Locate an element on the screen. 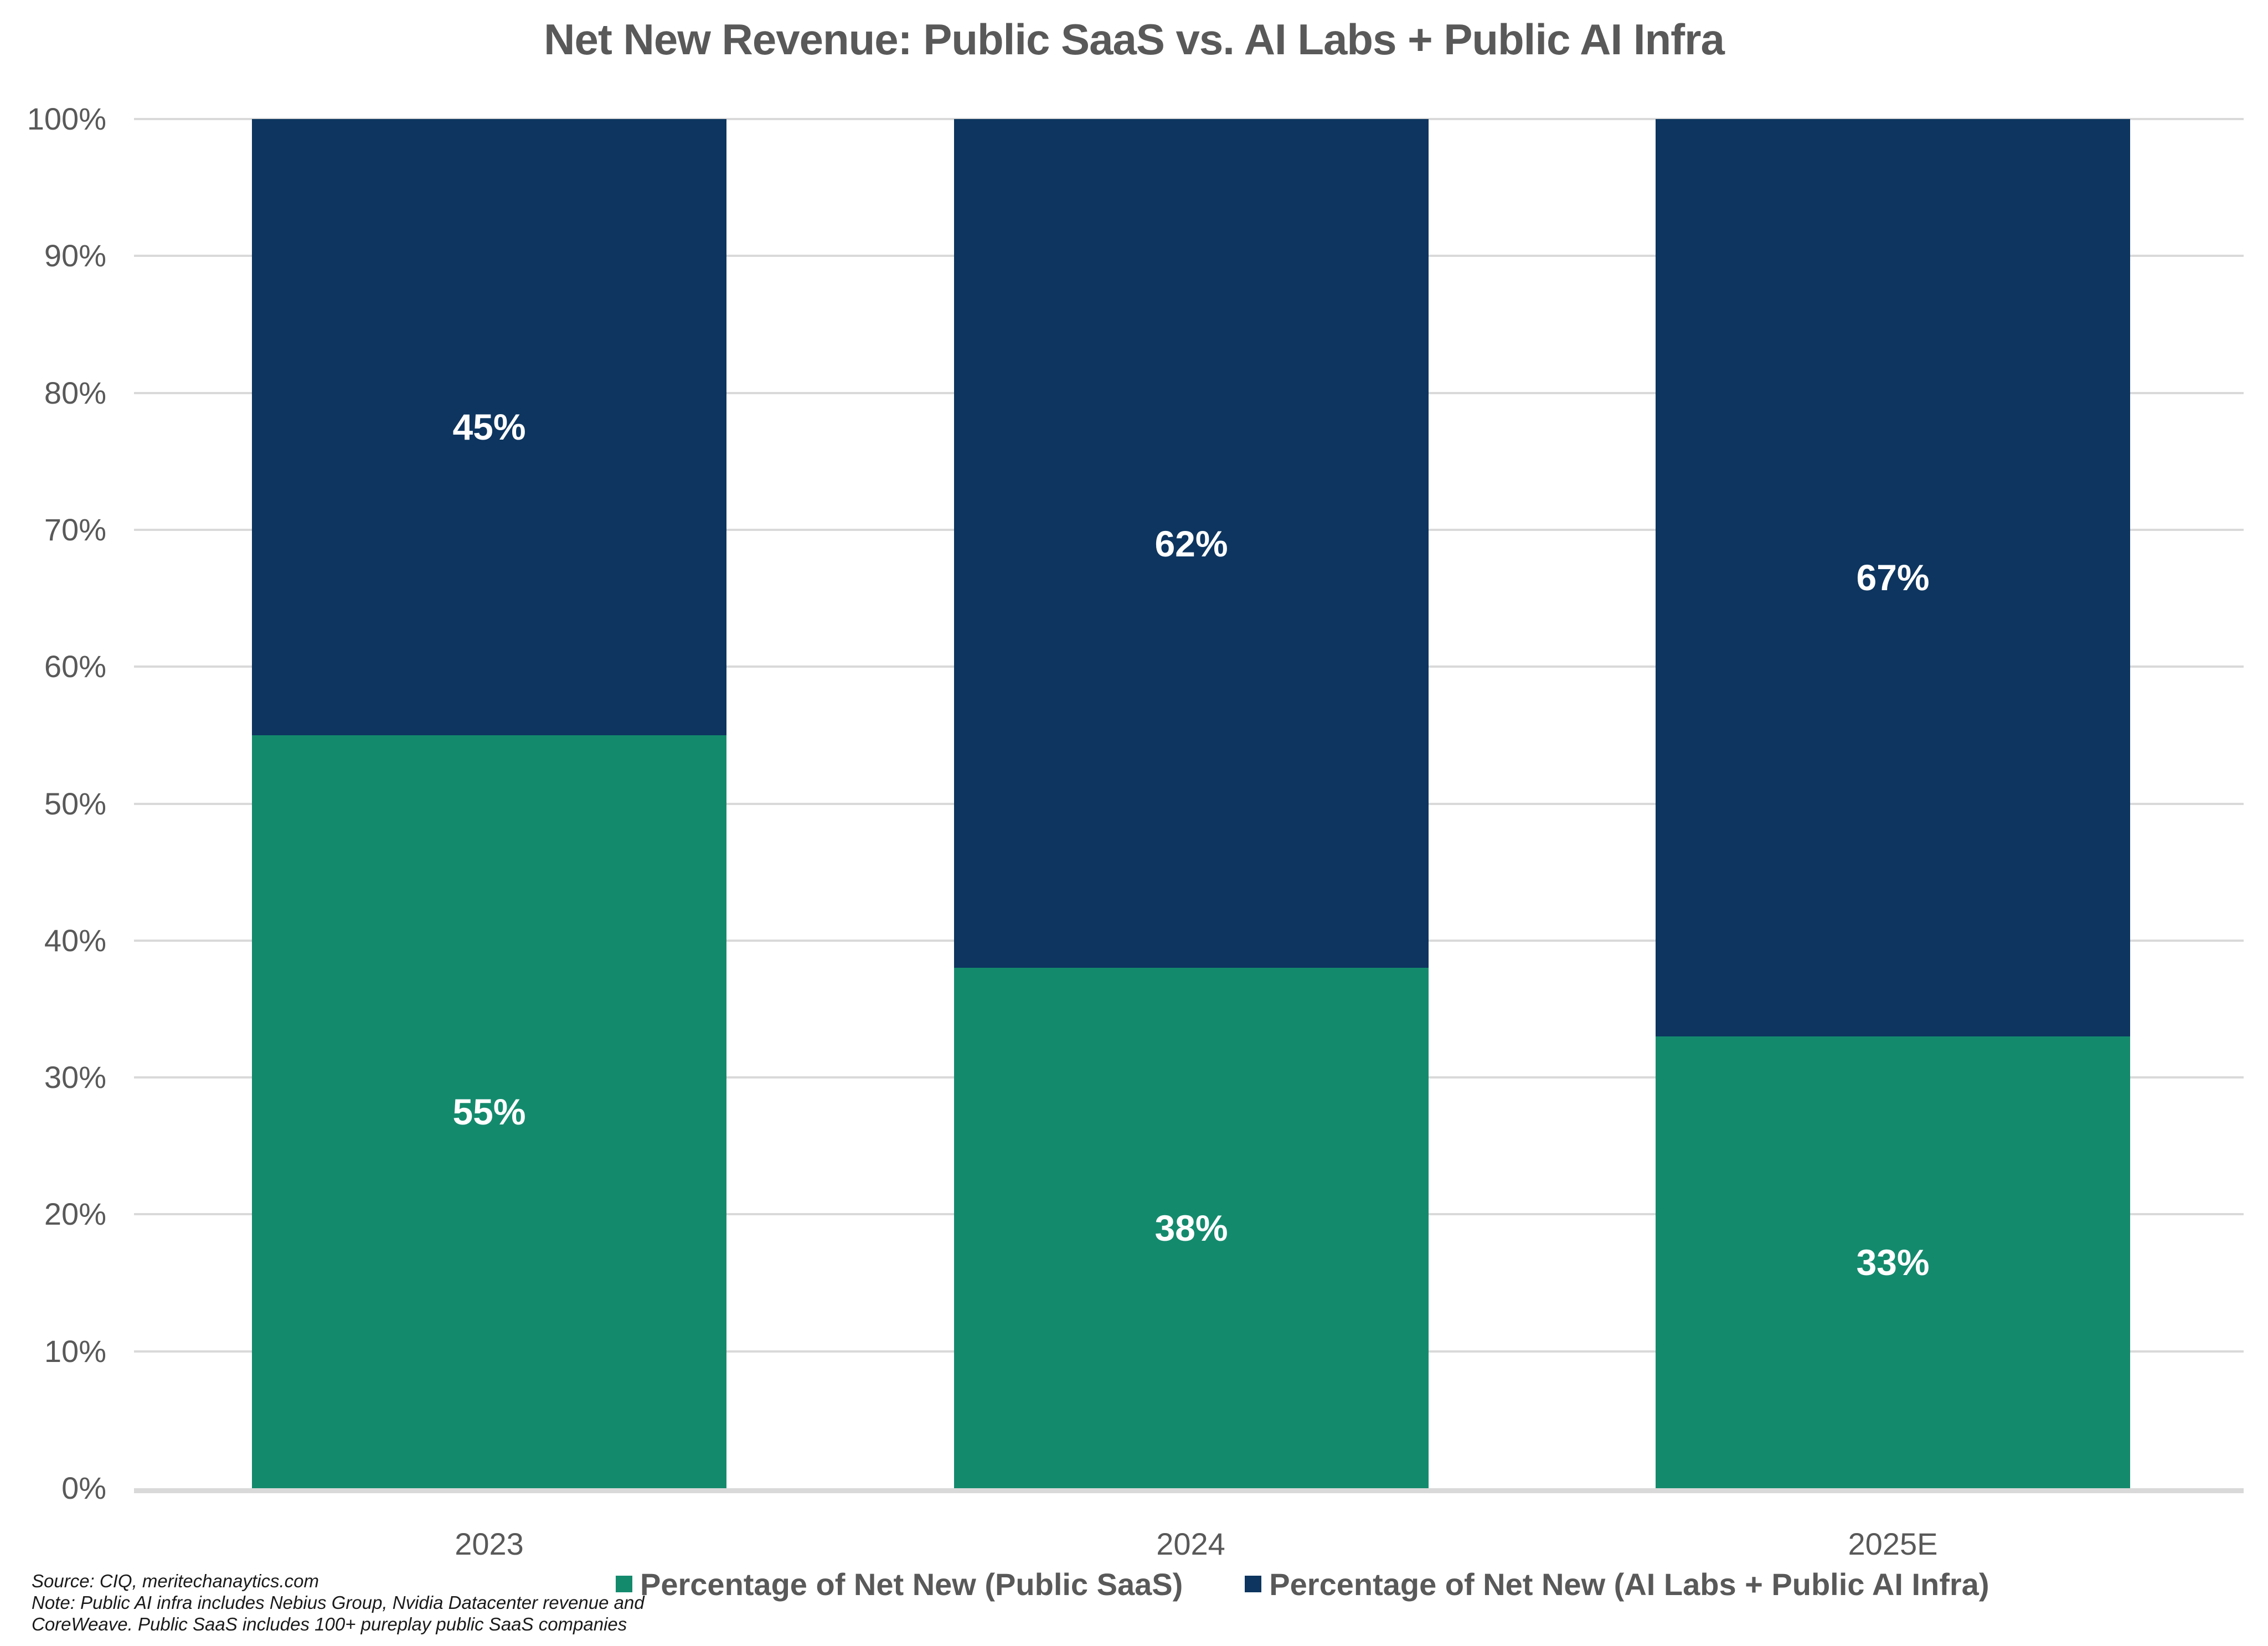  data-label: 62% is located at coordinates (1191, 543).